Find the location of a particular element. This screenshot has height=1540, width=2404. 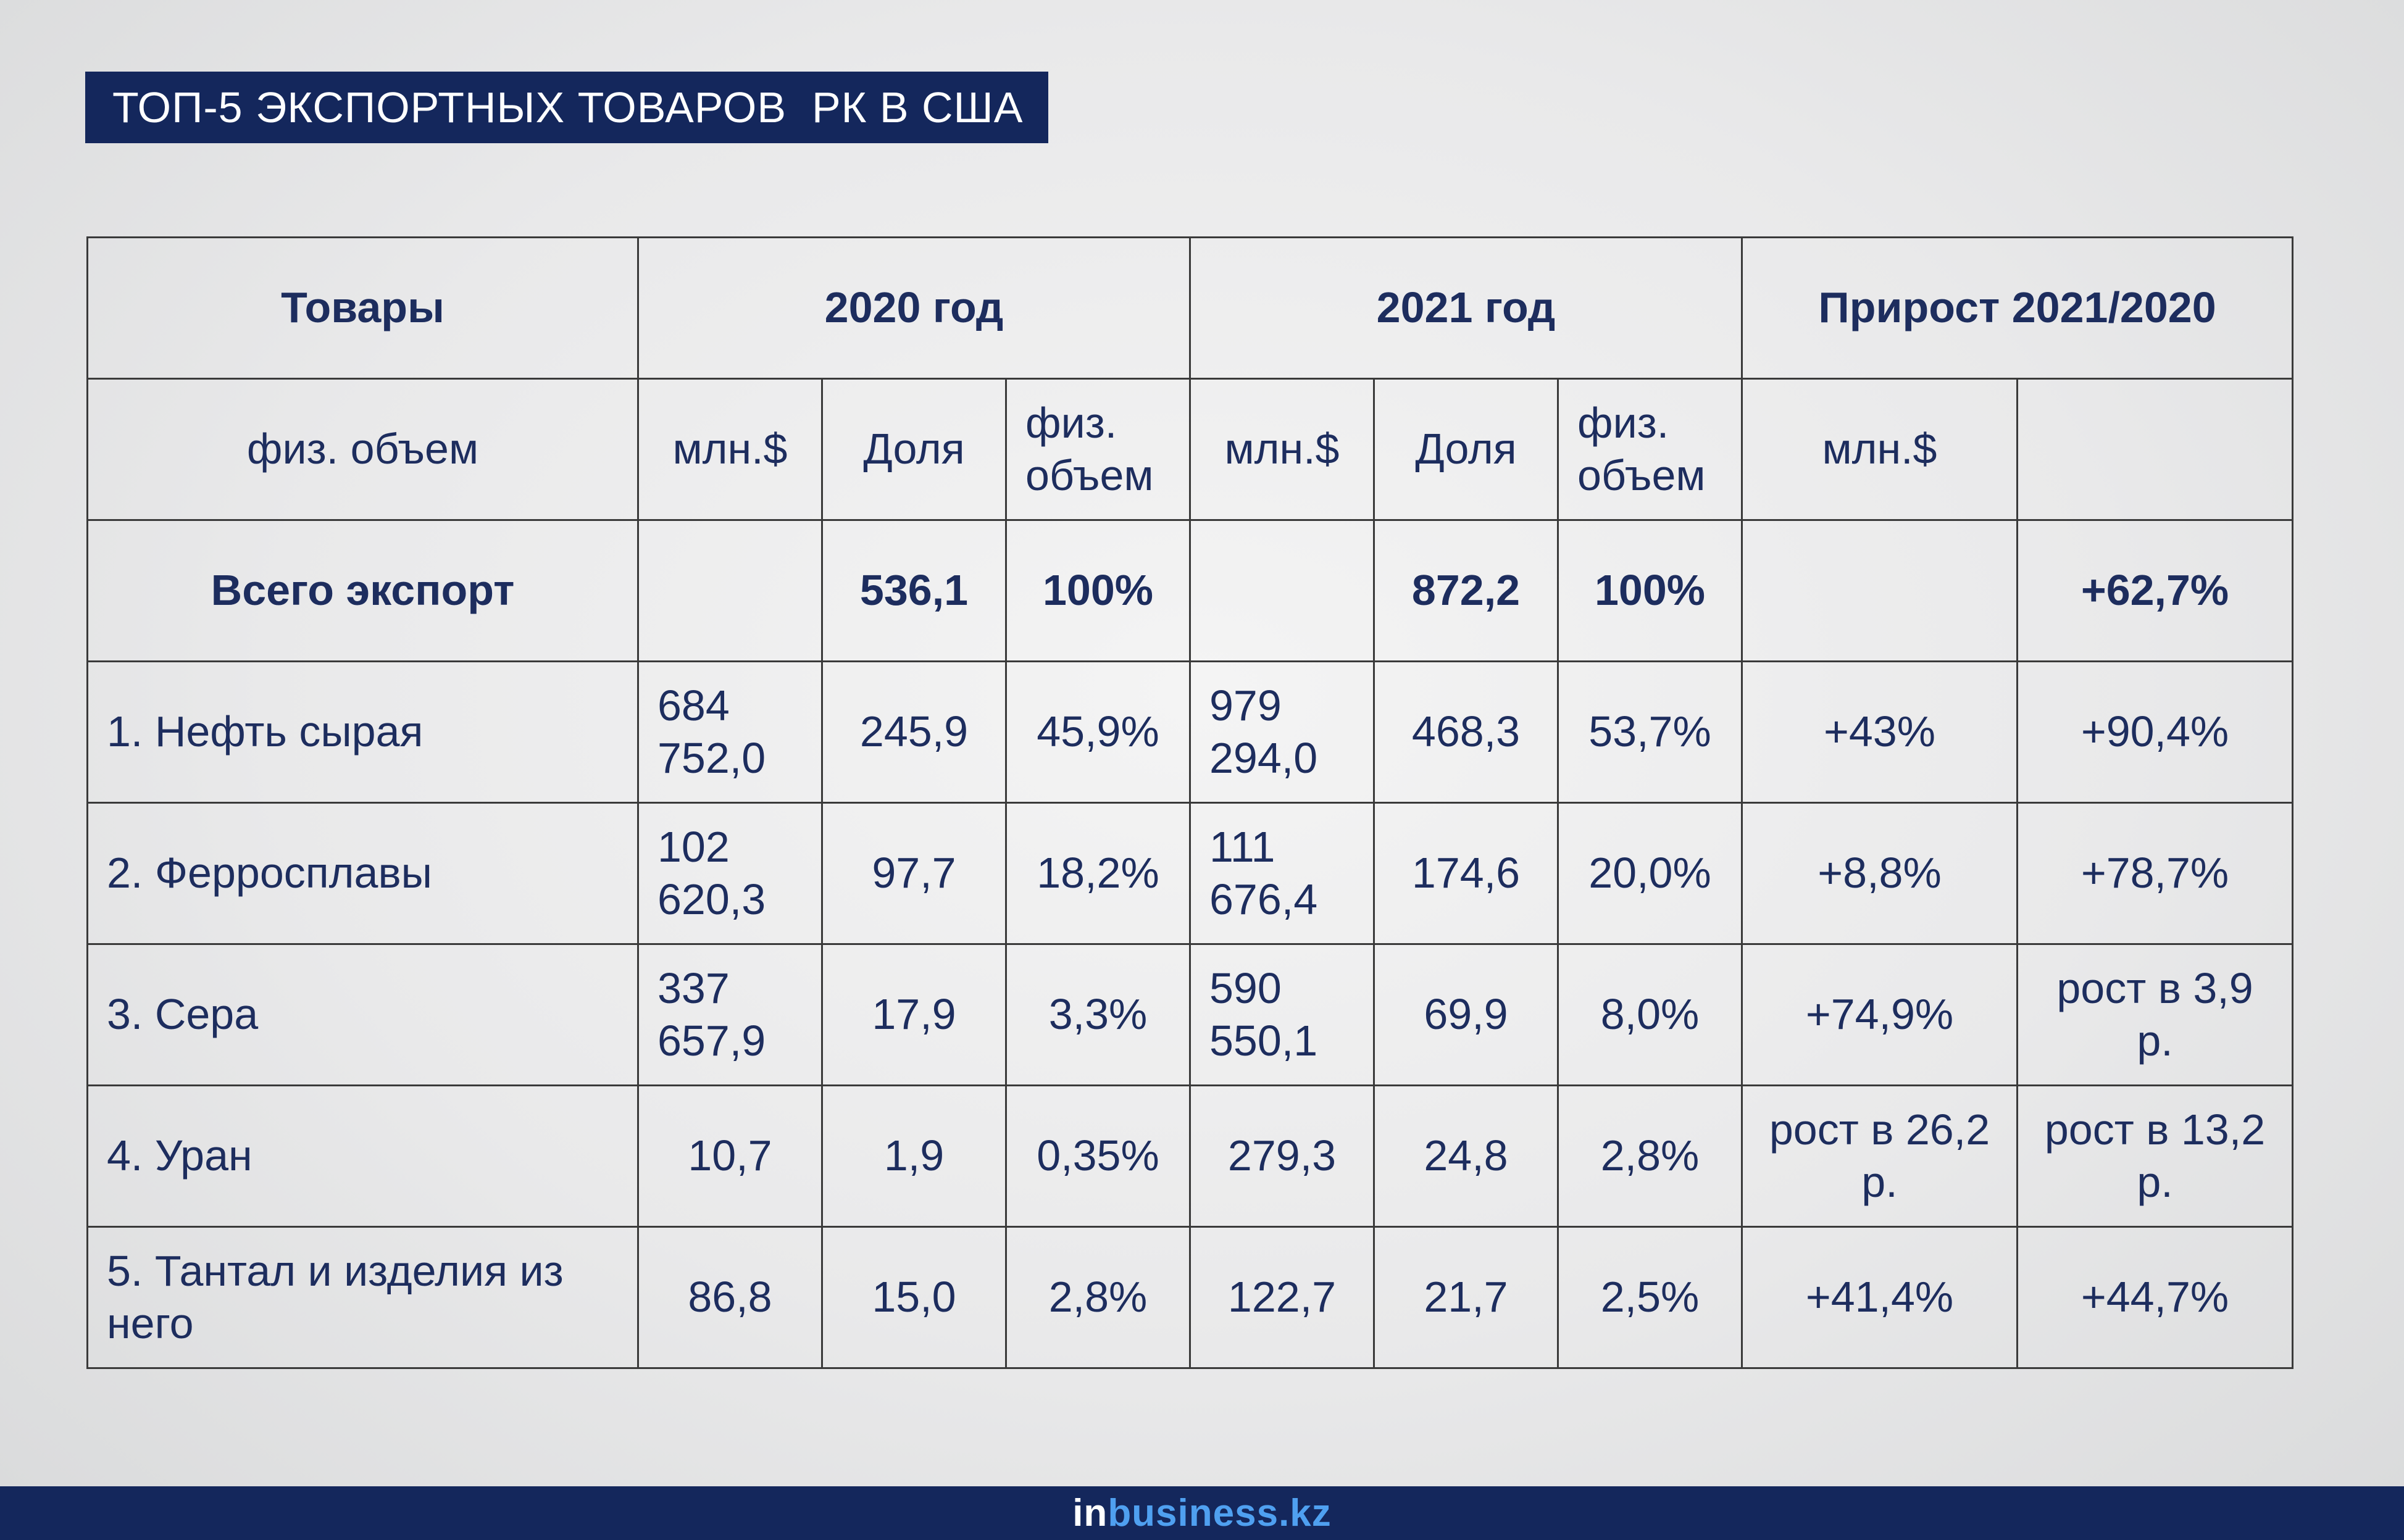

table-cell: 3,3% is located at coordinates (1098, 1014).